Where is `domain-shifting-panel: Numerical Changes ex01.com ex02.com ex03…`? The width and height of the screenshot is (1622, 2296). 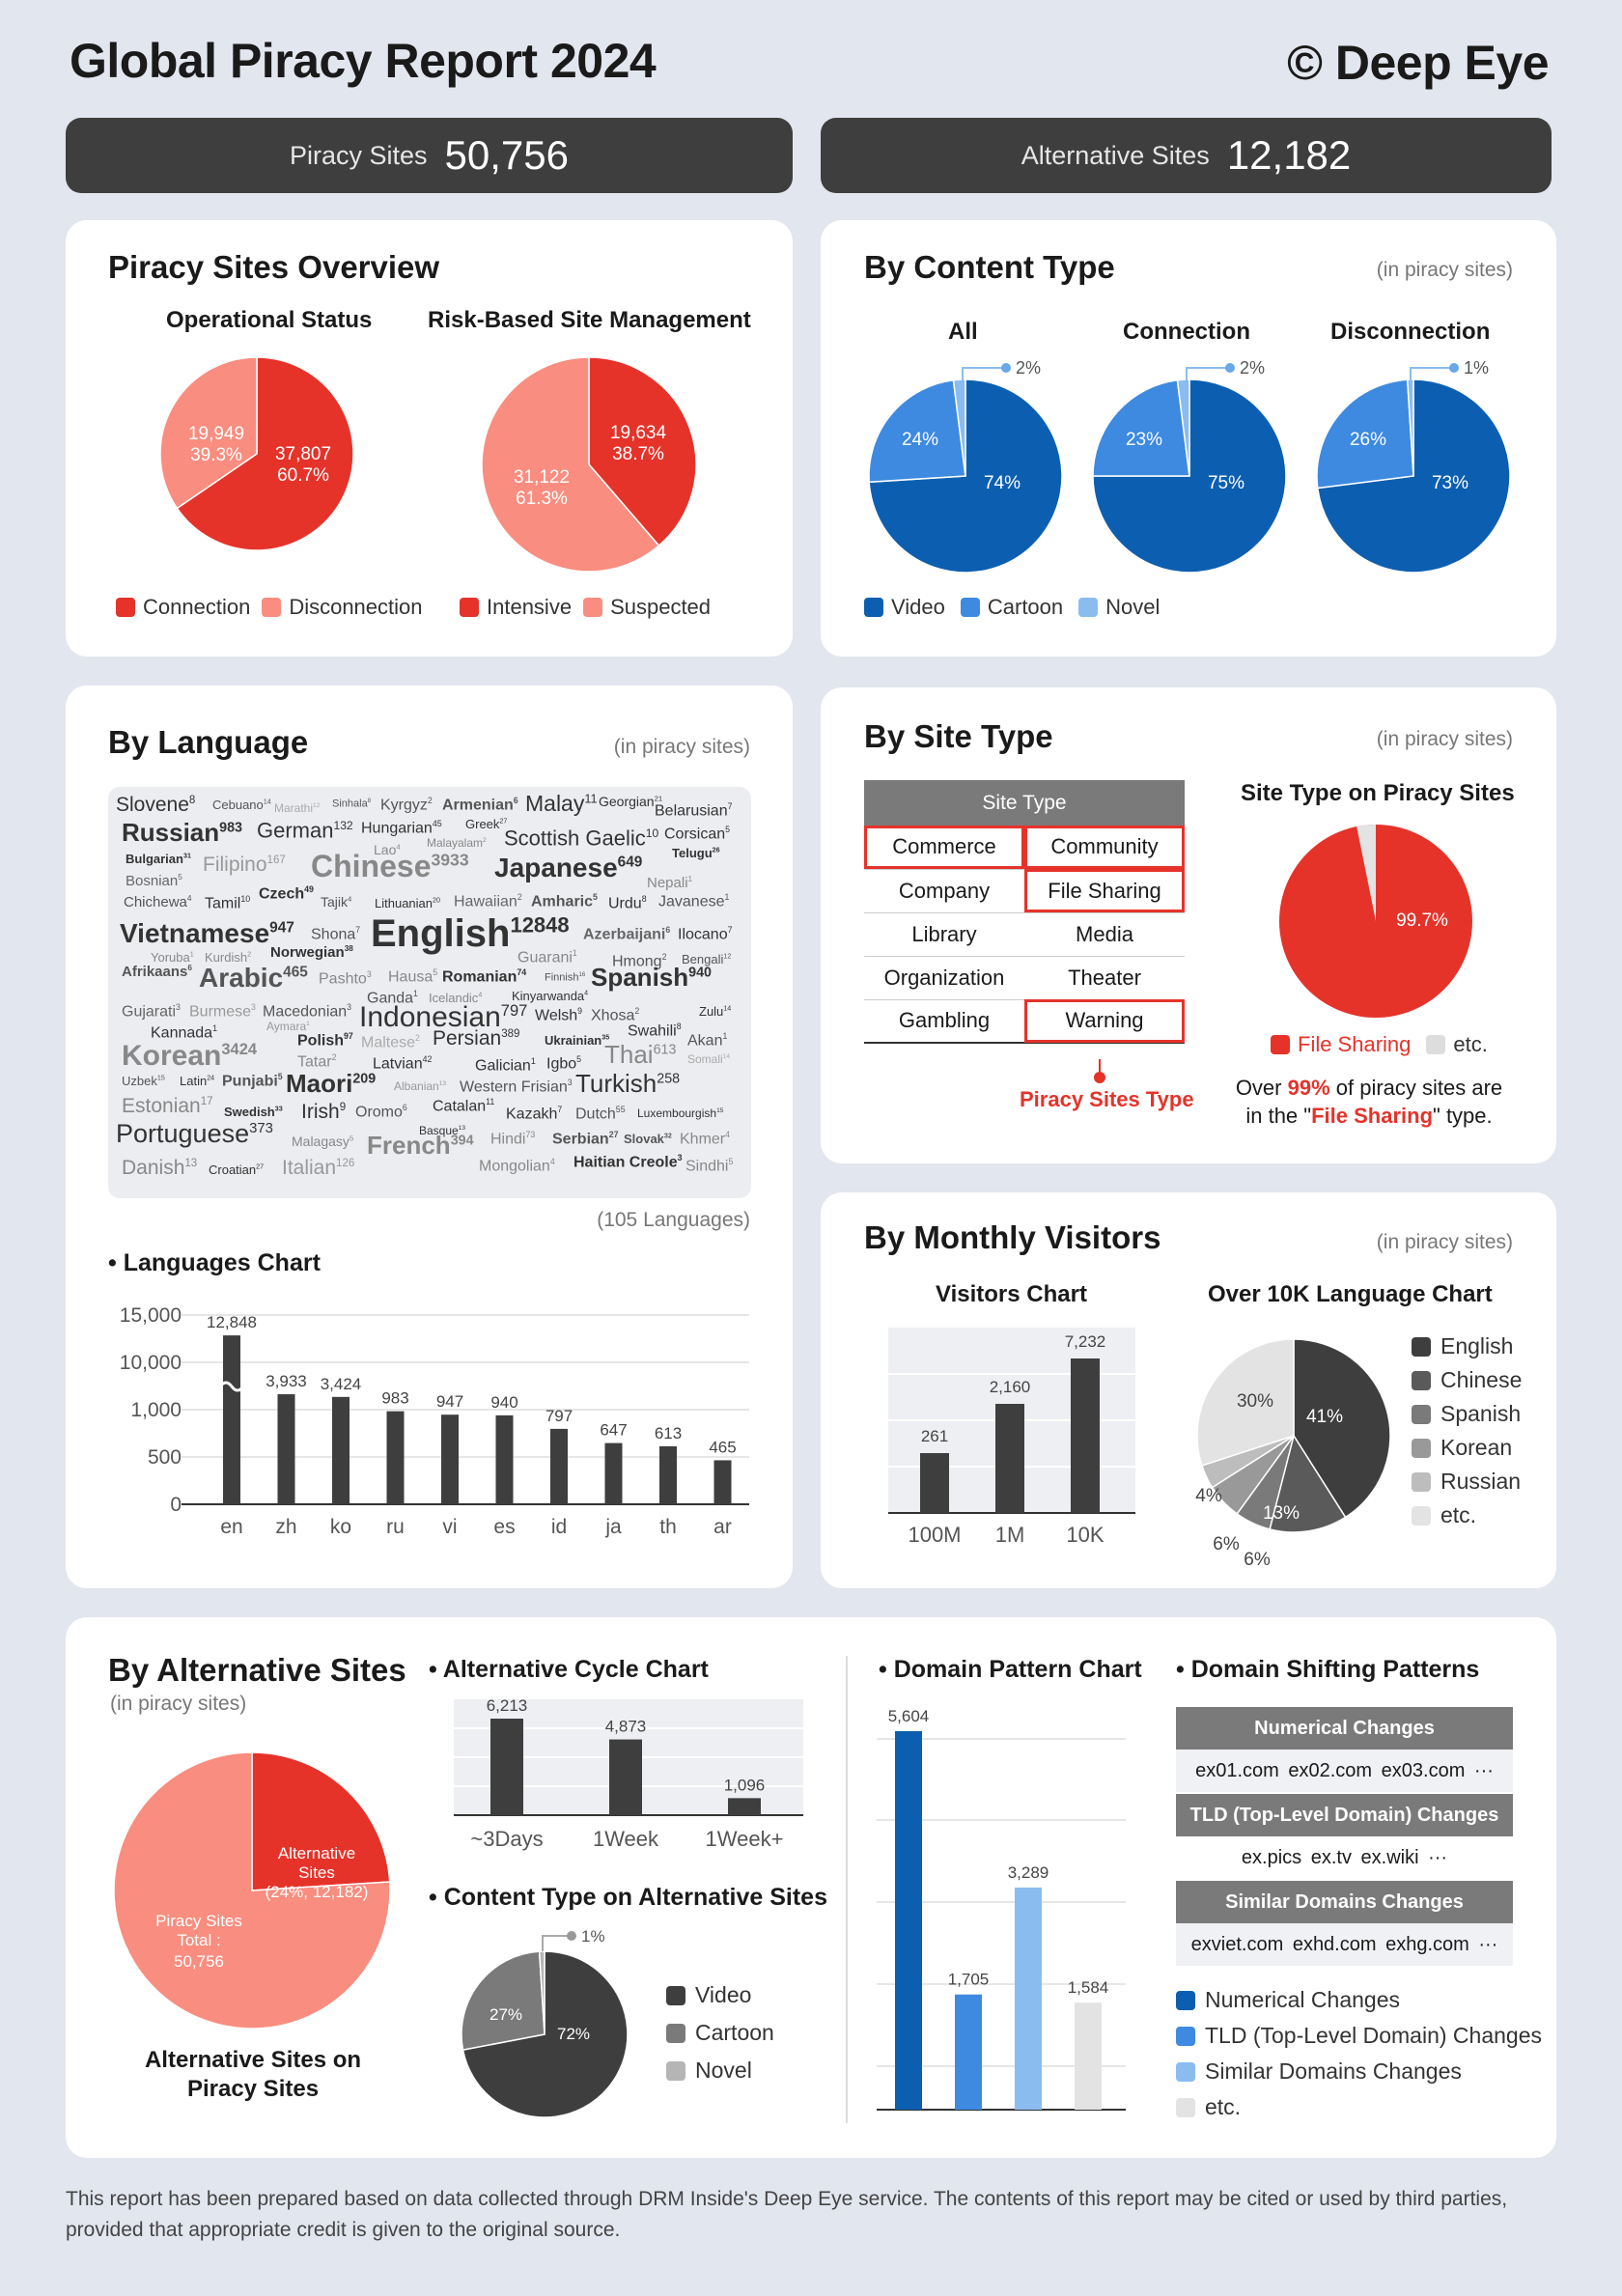
domain-shifting-panel: Numerical Changes ex01.com ex02.com ex03… is located at coordinates (1344, 1837).